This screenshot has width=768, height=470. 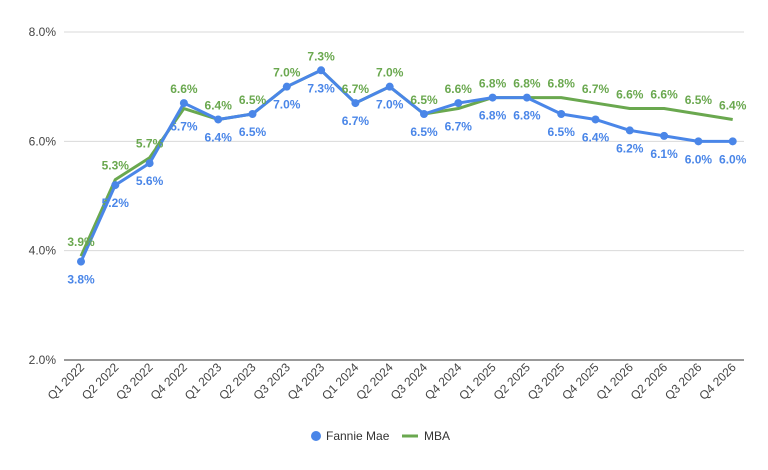 I want to click on x-tick-label: Q2 2023, so click(x=237, y=381).